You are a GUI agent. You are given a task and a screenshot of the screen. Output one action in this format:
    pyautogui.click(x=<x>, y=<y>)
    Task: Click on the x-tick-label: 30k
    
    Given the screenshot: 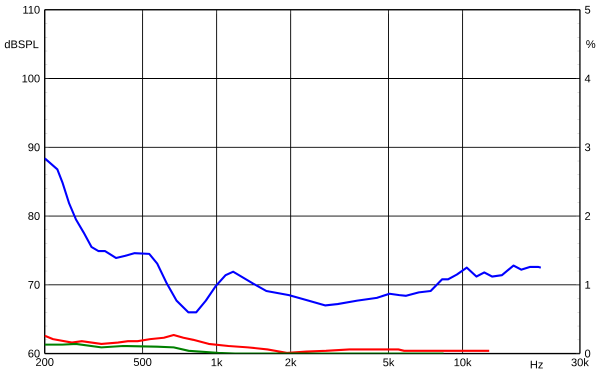 What is the action you would take?
    pyautogui.click(x=580, y=362)
    